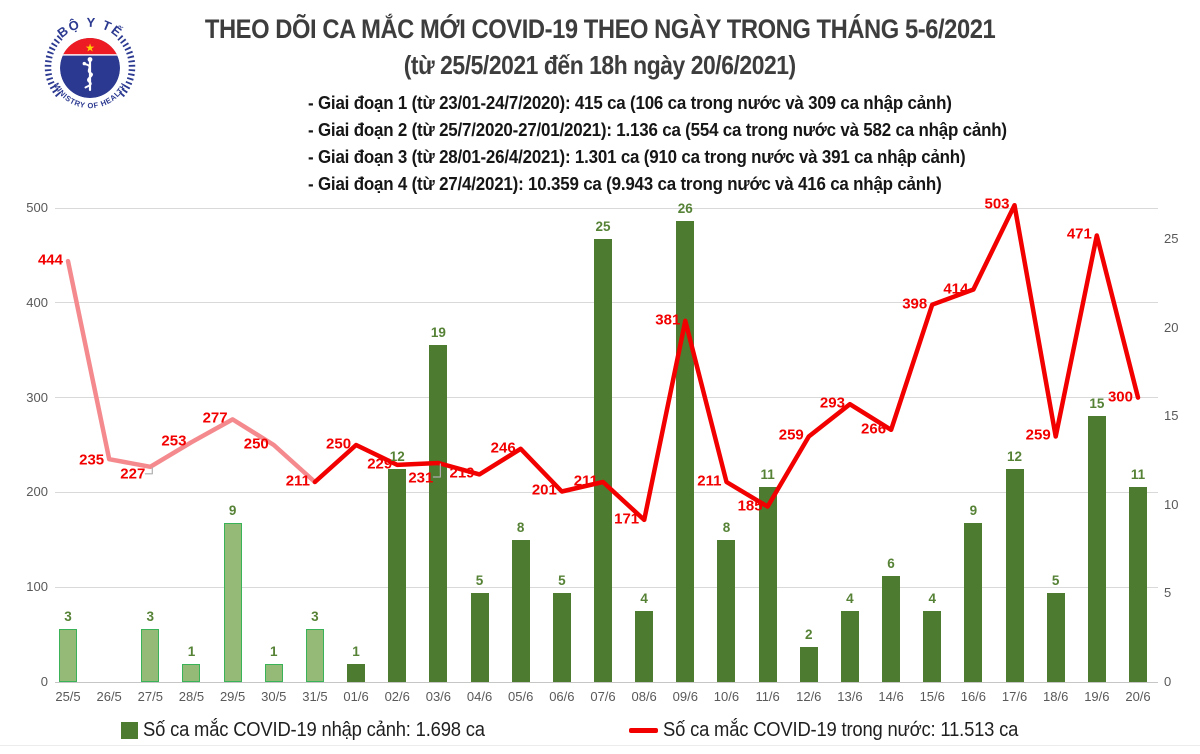 This screenshot has height=754, width=1200. I want to click on right-axis-tick: 10, so click(1171, 504).